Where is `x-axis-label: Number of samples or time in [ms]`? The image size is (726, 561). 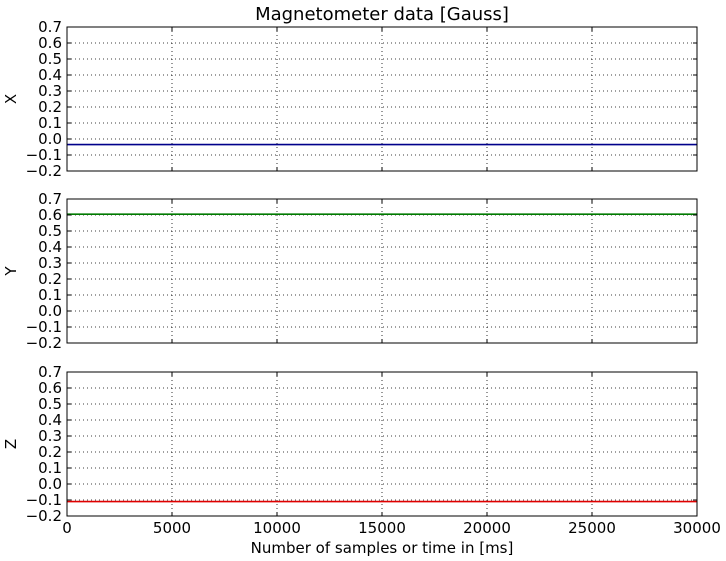 x-axis-label: Number of samples or time in [ms] is located at coordinates (382, 548).